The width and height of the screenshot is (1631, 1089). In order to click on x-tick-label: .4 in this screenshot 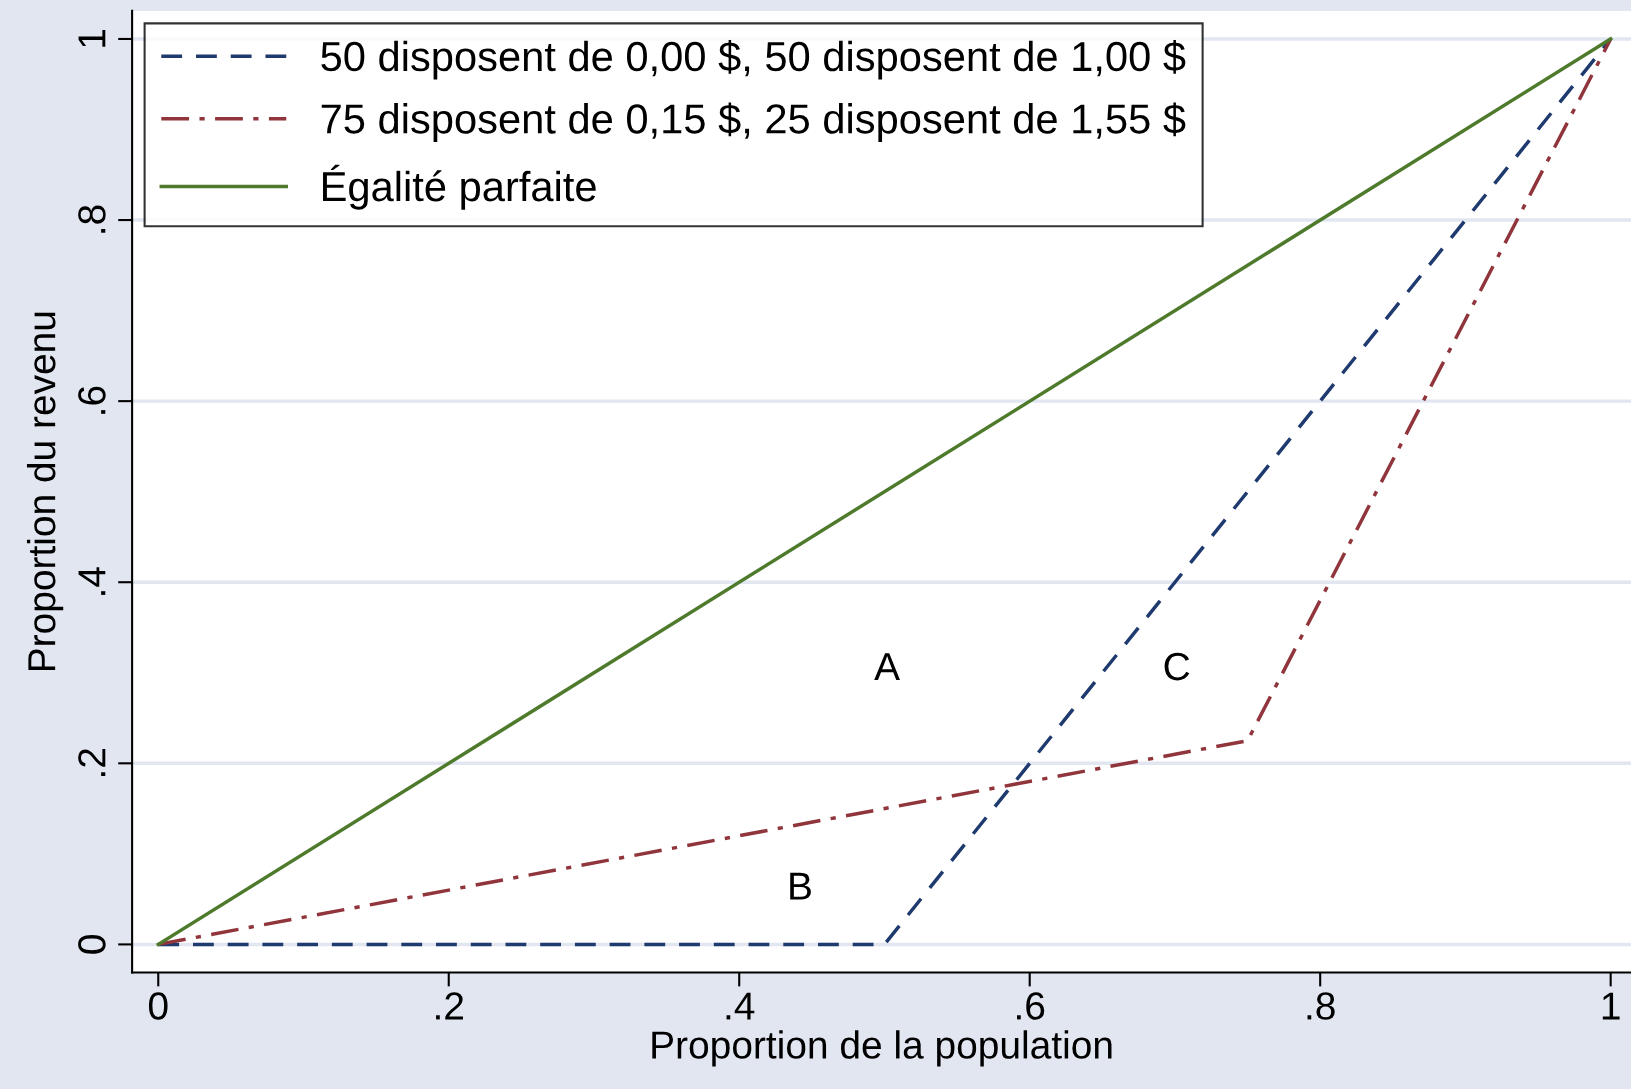, I will do `click(740, 1006)`.